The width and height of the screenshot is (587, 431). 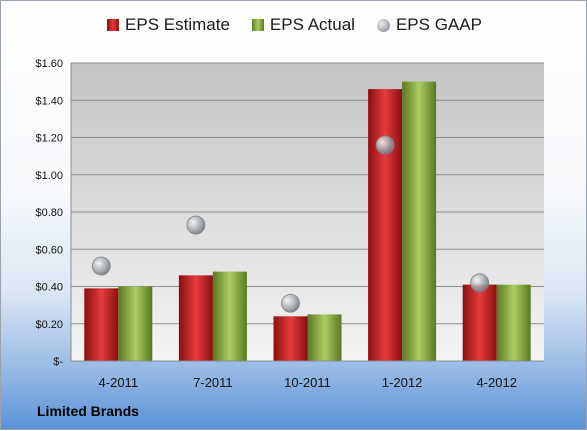 I want to click on y-tick-label: $0.20, so click(x=49, y=325).